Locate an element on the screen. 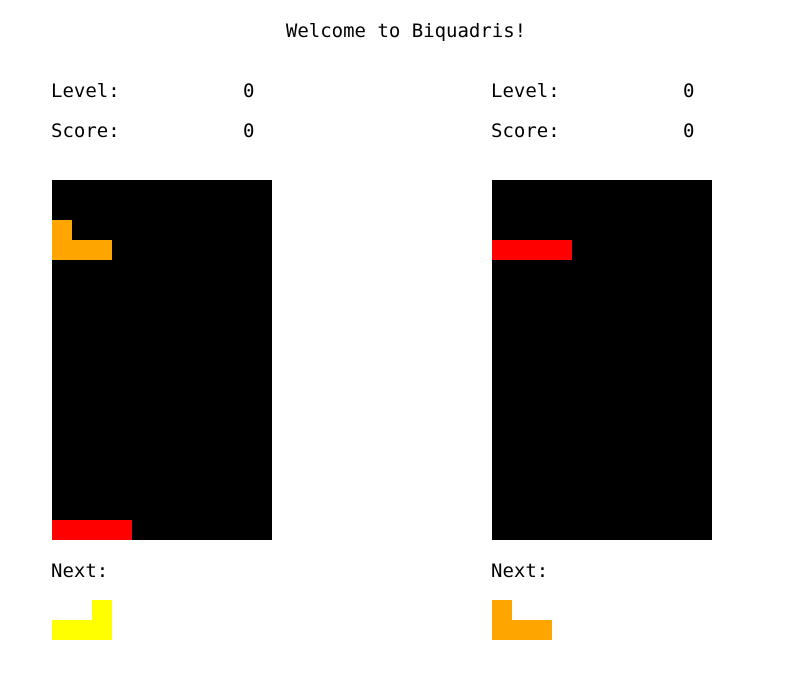 This screenshot has width=812, height=690. game-title: Welcome to Biquadris! is located at coordinates (406, 31).